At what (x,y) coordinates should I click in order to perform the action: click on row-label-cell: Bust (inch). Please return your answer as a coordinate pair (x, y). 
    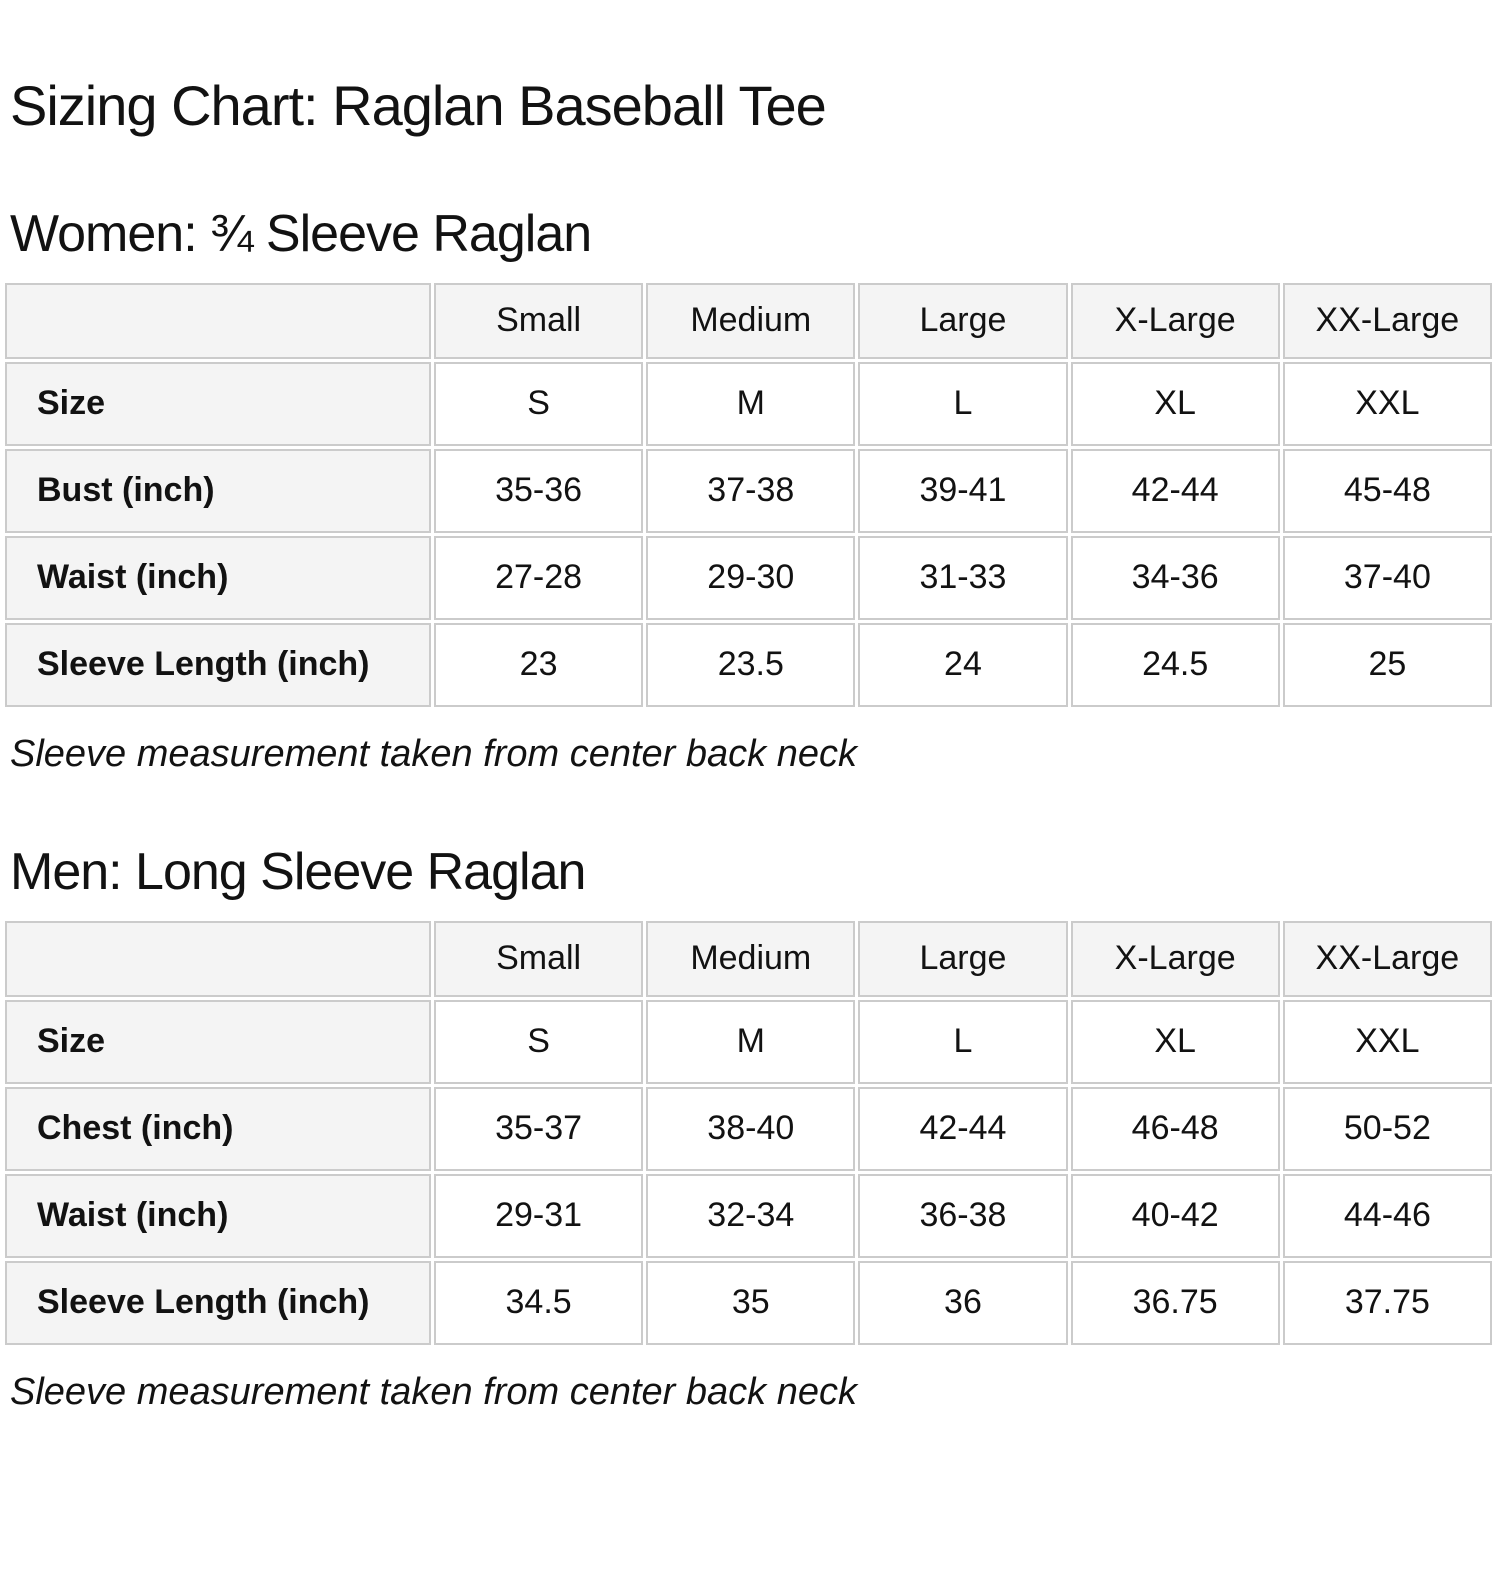
    Looking at the image, I should click on (218, 490).